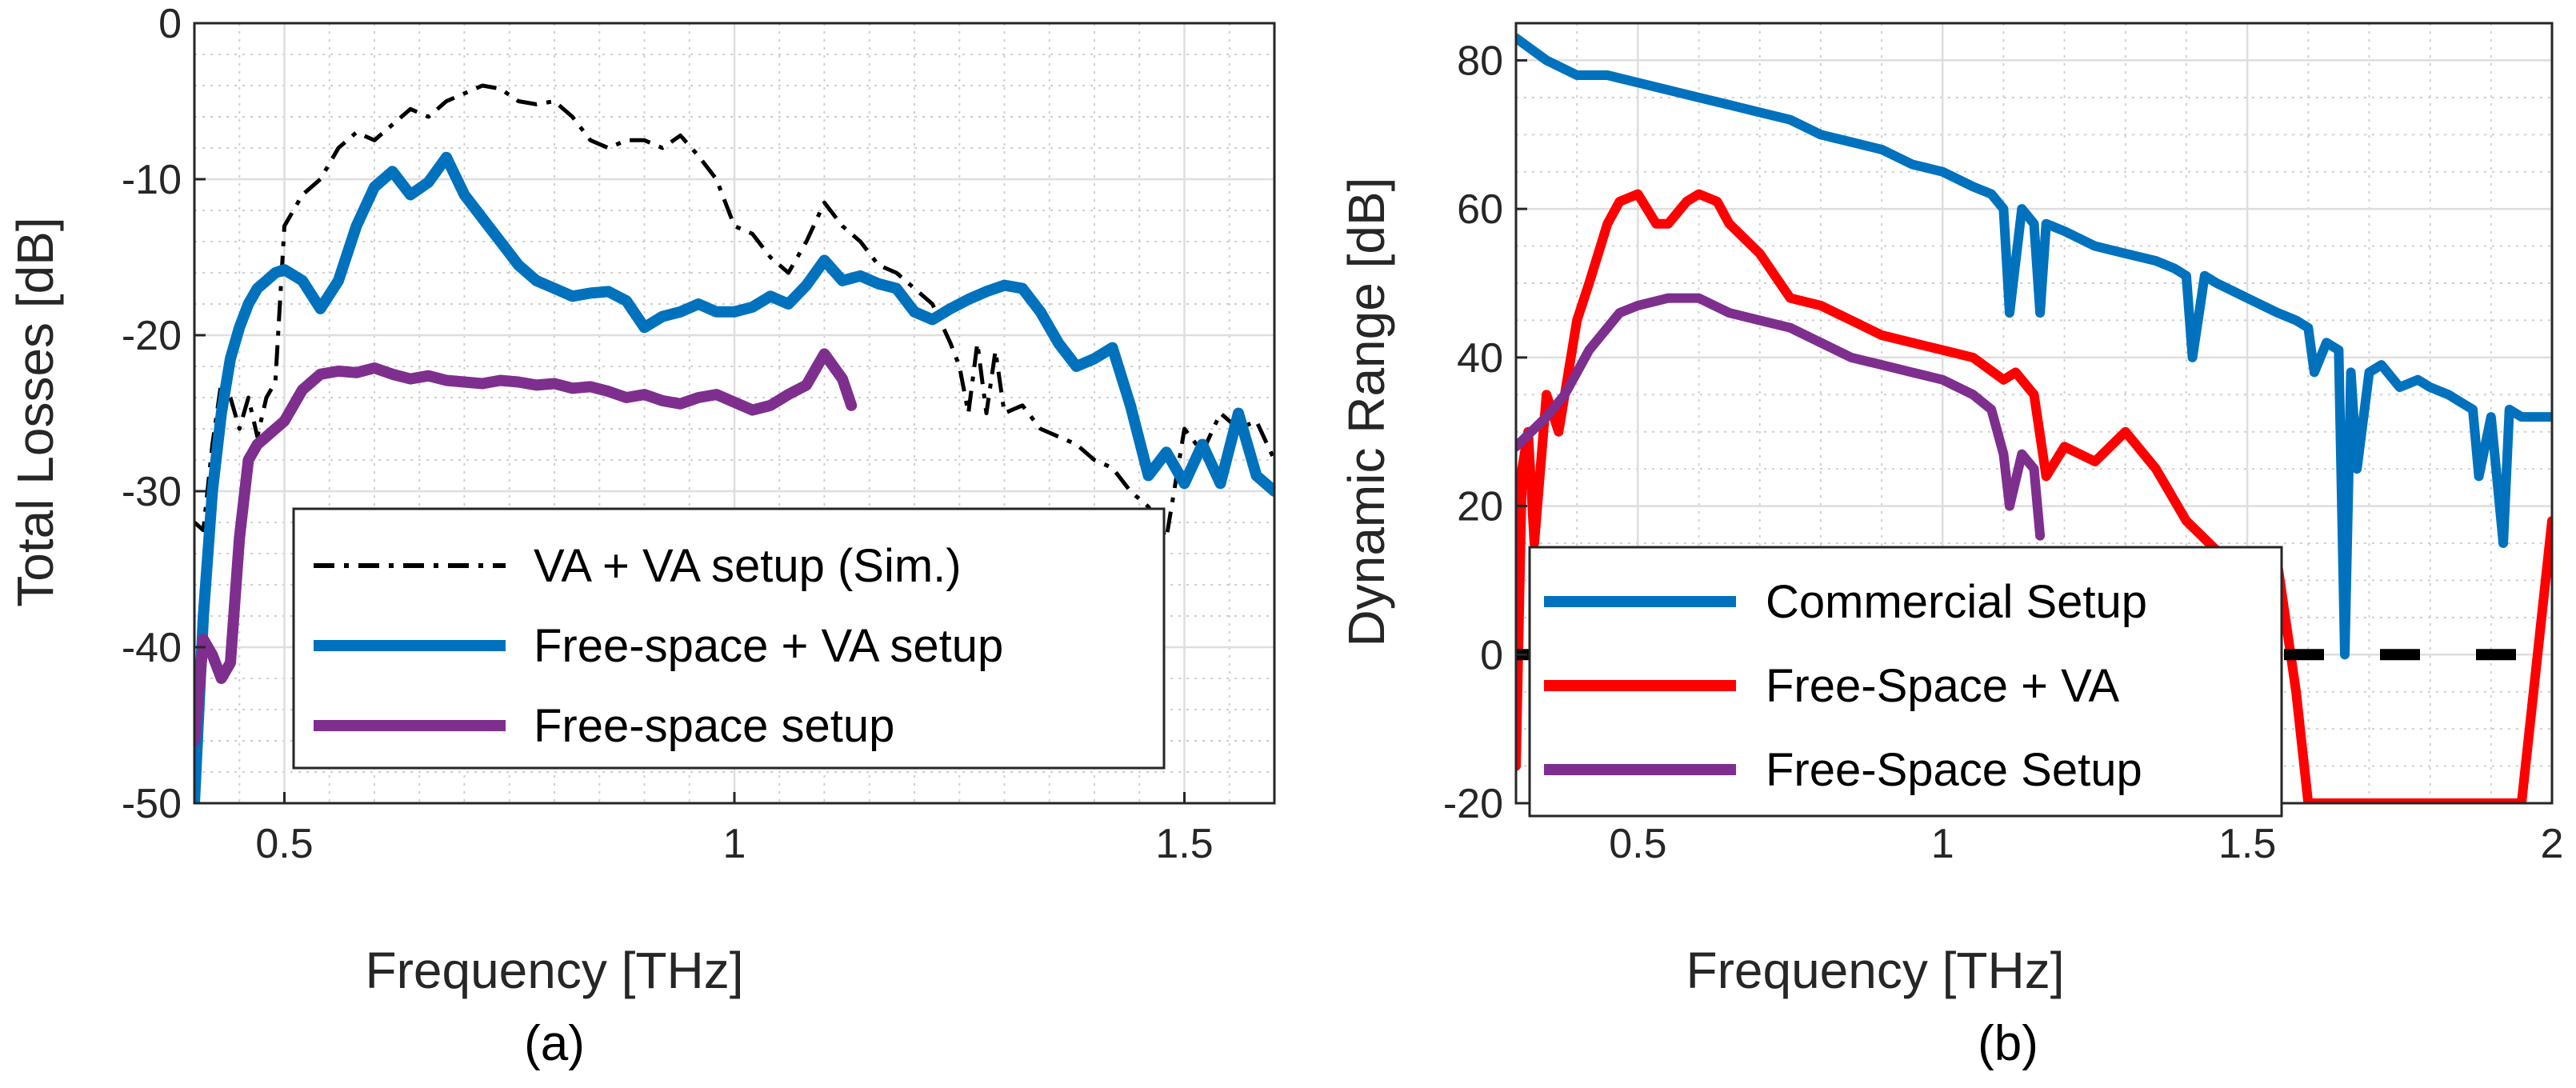  I want to click on panel-a-y-tick-label: -10, so click(152, 180).